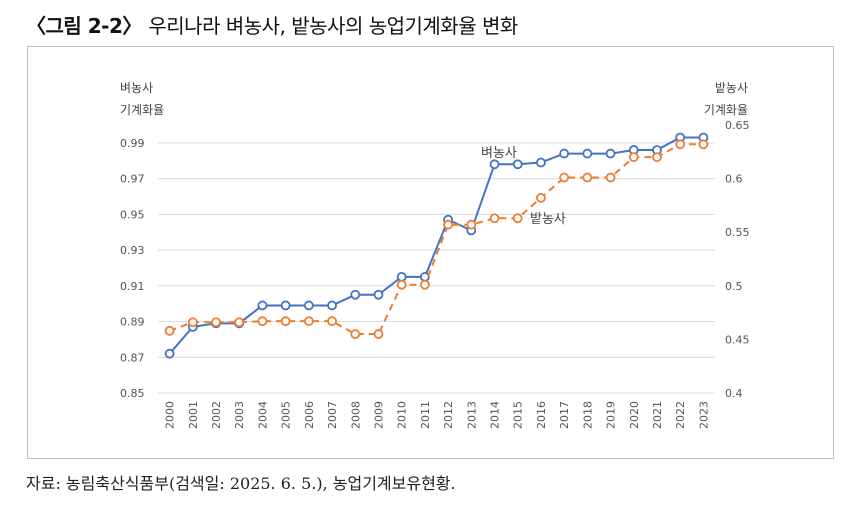 Image resolution: width=864 pixels, height=509 pixels. Describe the element at coordinates (132, 214) in the screenshot. I see `left-tick-label: 0.95` at that location.